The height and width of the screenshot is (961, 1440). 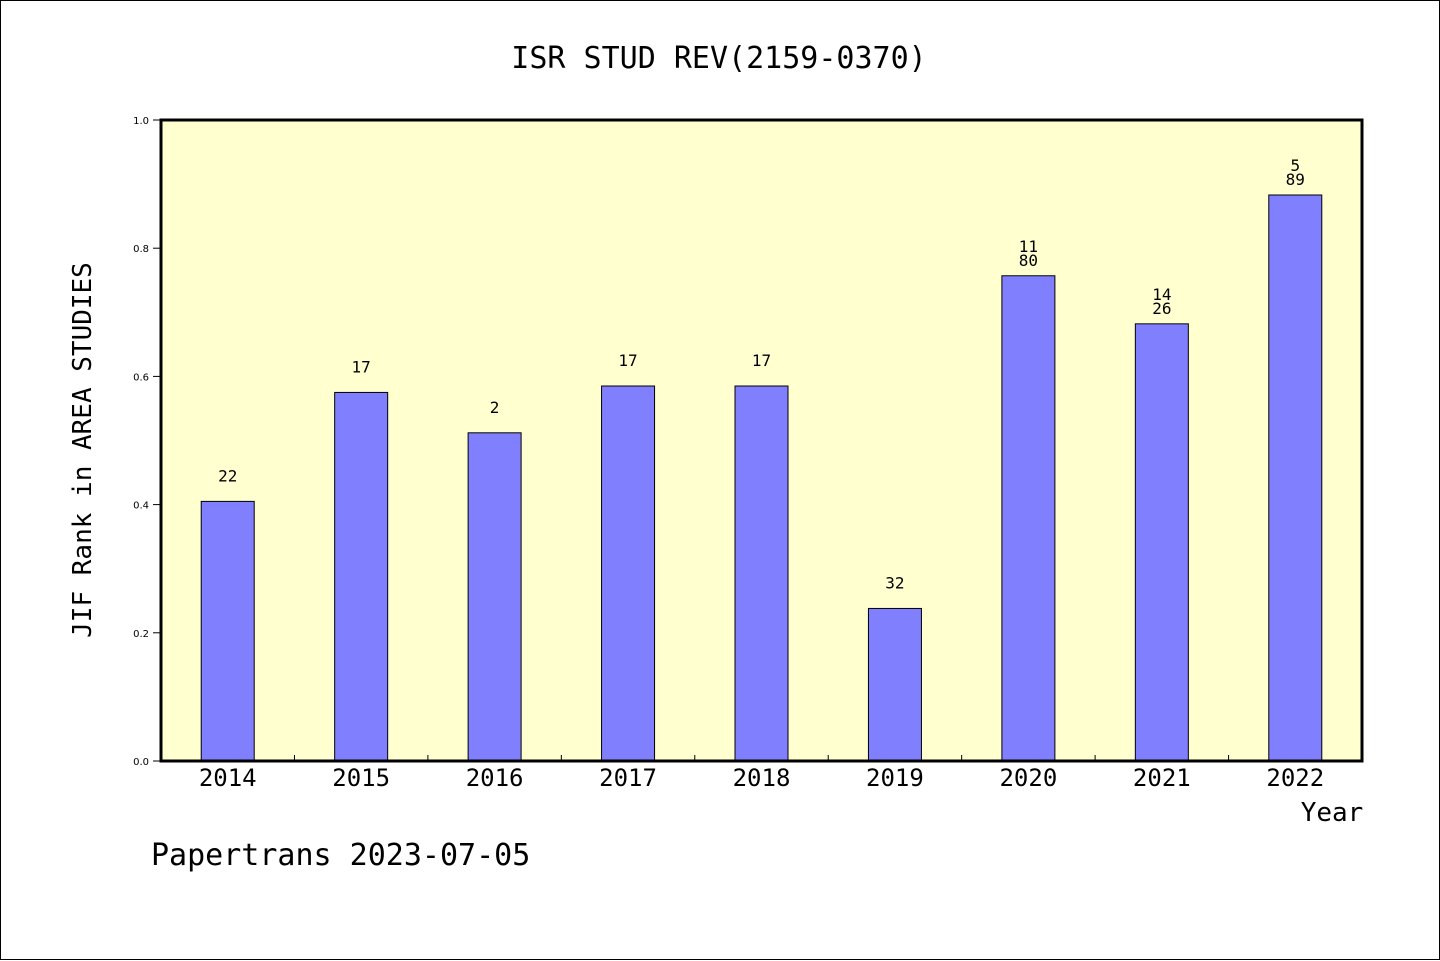 What do you see at coordinates (1295, 478) in the screenshot?
I see `bar-2022` at bounding box center [1295, 478].